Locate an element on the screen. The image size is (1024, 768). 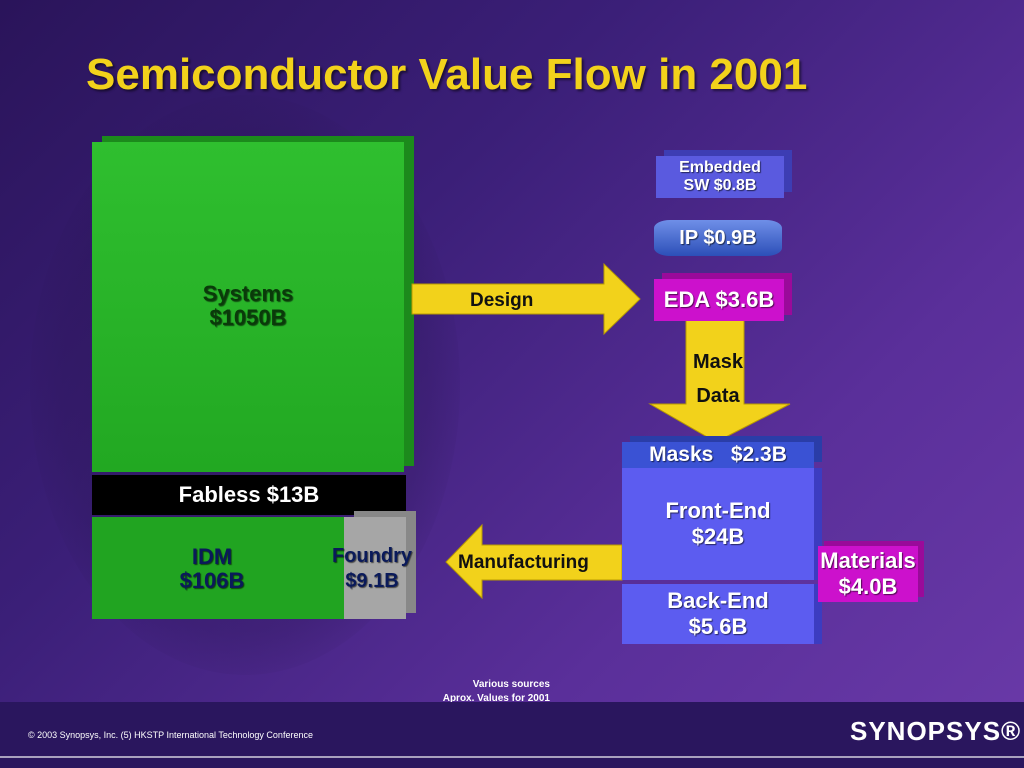
mask-data-arrow is located at coordinates (719, 381).